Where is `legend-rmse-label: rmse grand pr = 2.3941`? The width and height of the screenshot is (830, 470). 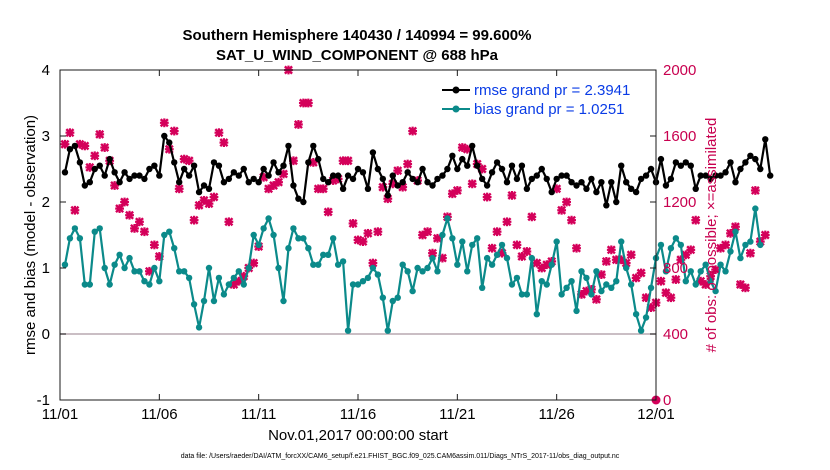
legend-rmse-label: rmse grand pr = 2.3941 is located at coordinates (552, 90).